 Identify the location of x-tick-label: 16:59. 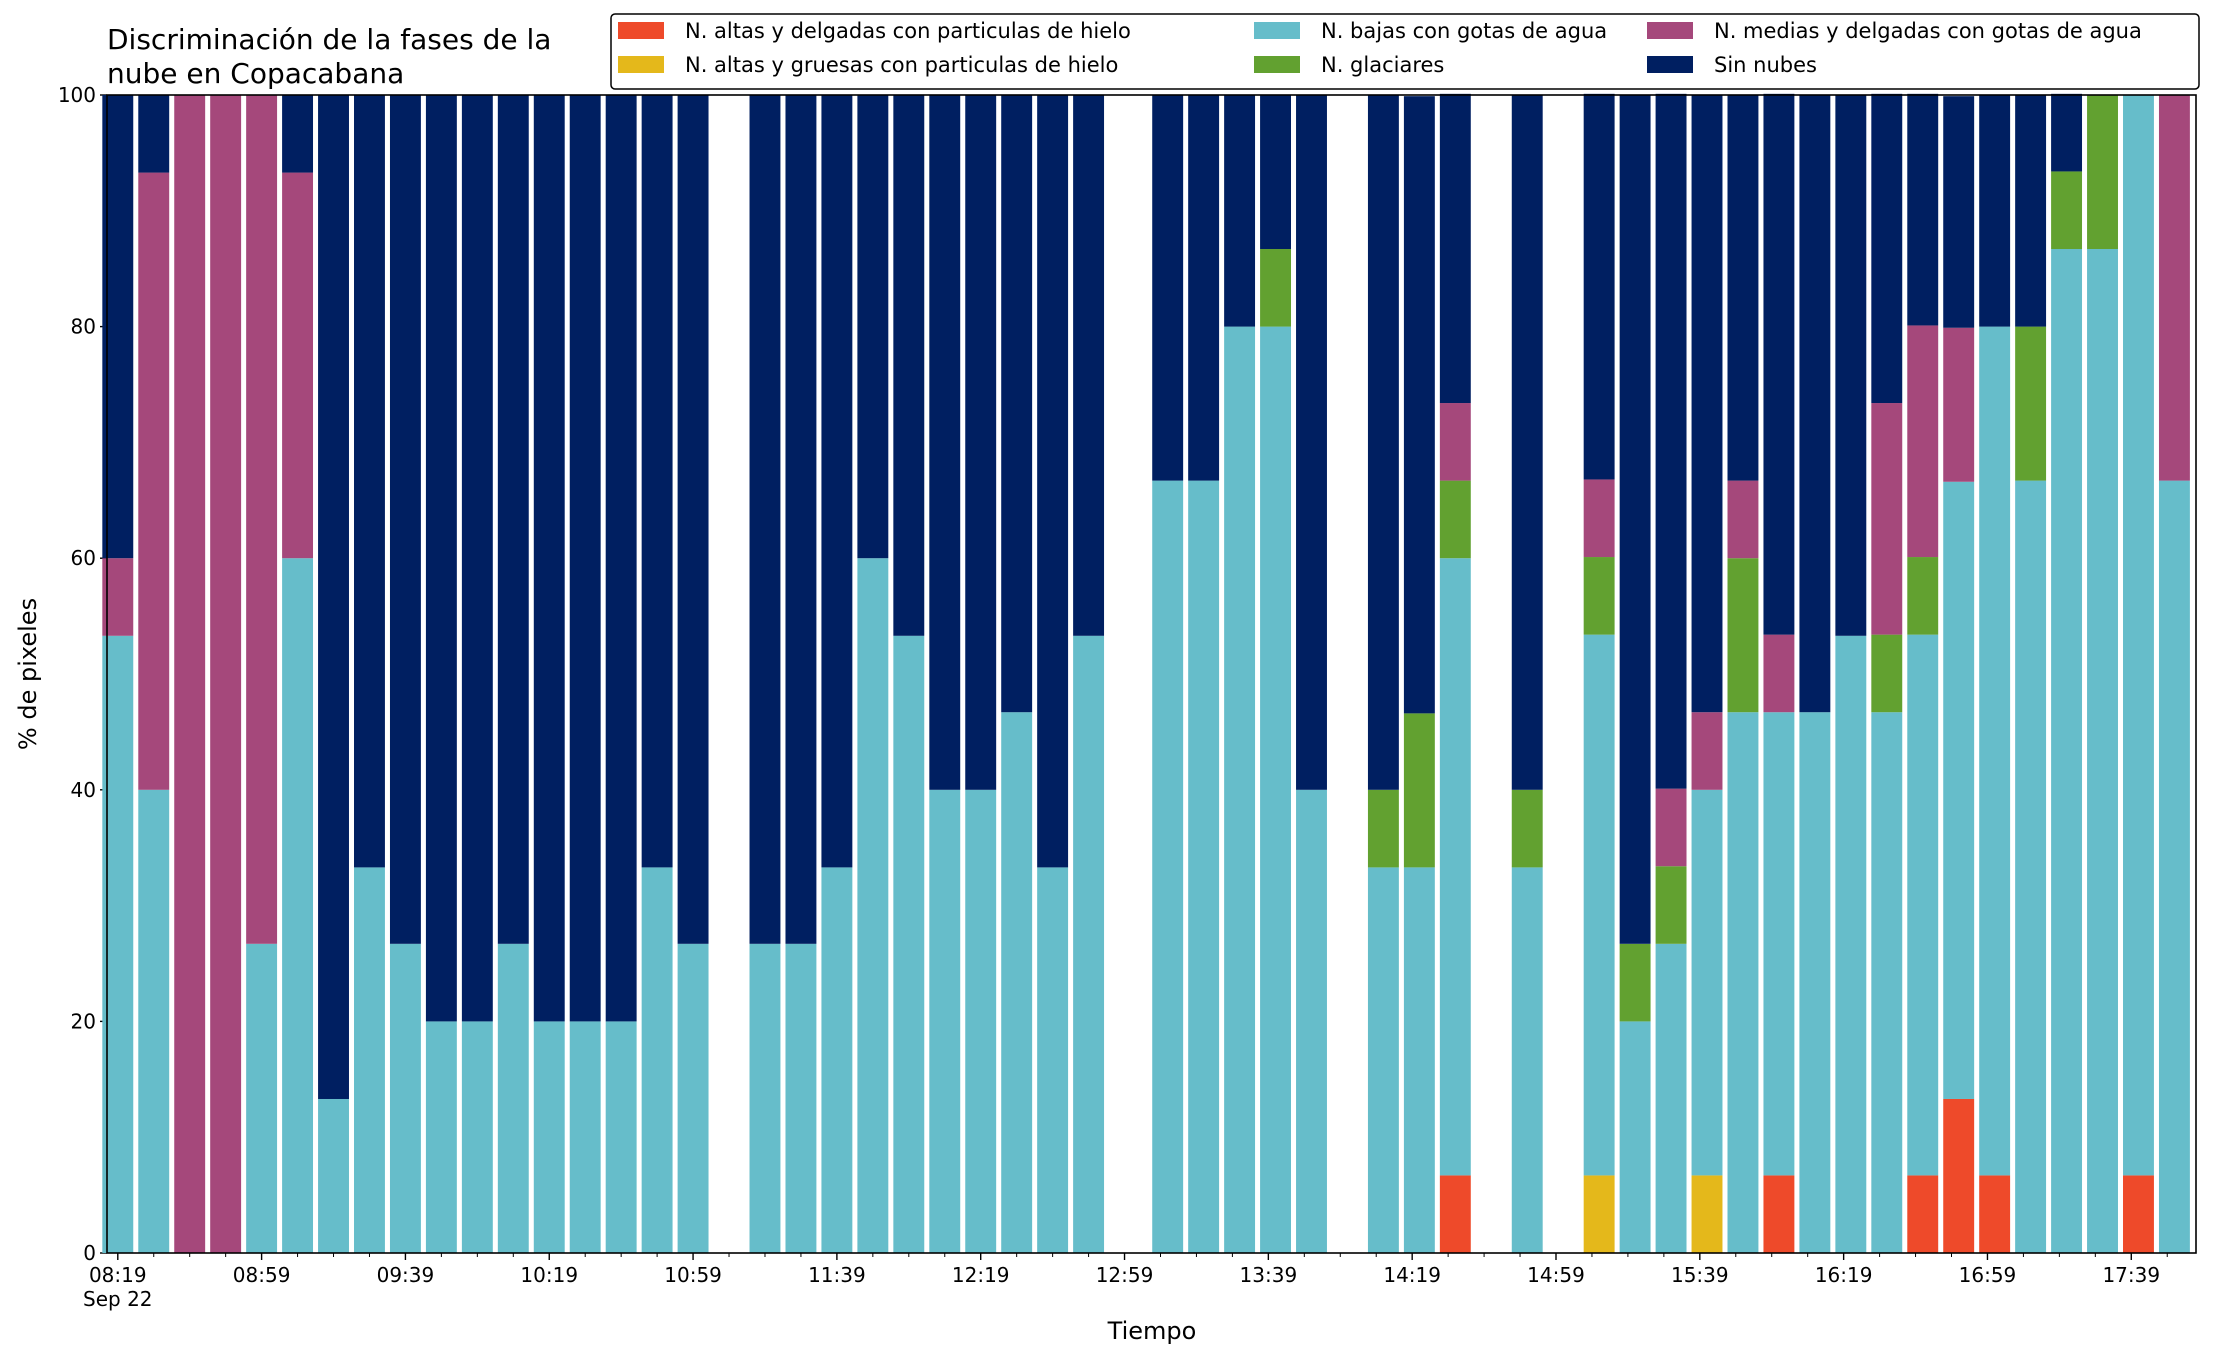
(1988, 1275).